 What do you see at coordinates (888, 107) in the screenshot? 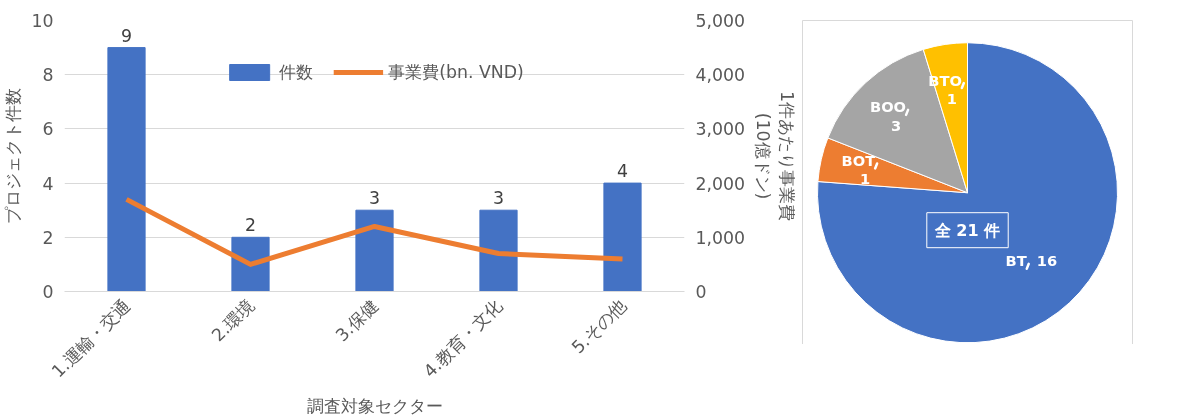
I see `slice-label: BOO` at bounding box center [888, 107].